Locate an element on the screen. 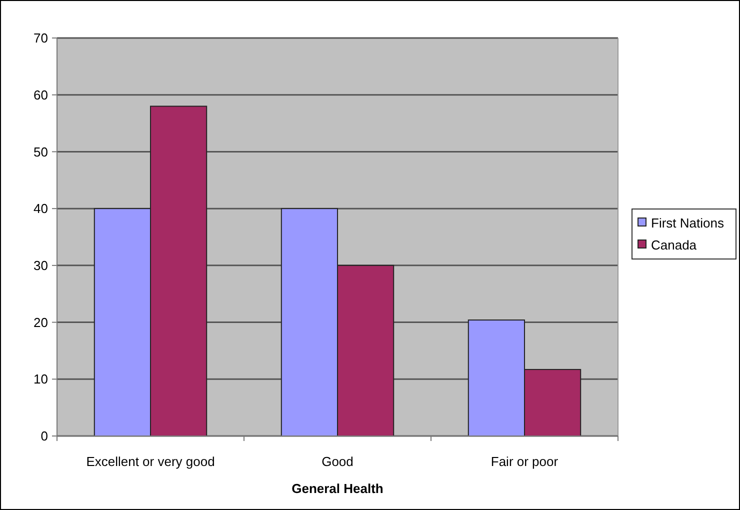 This screenshot has width=740, height=510. y-tick-label: 0 is located at coordinates (44, 436).